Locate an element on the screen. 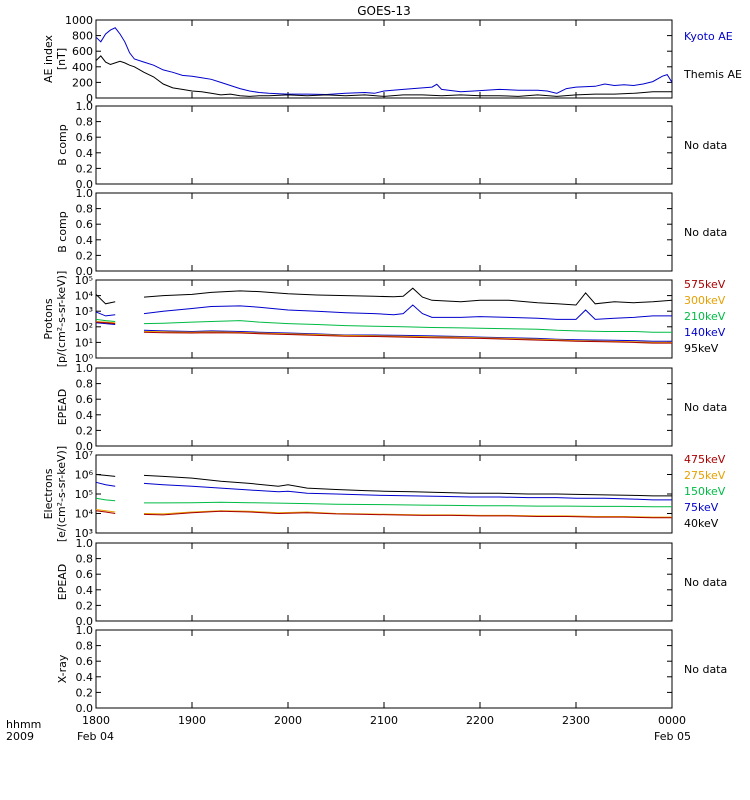  x-tick-label: 2300 is located at coordinates (576, 720).